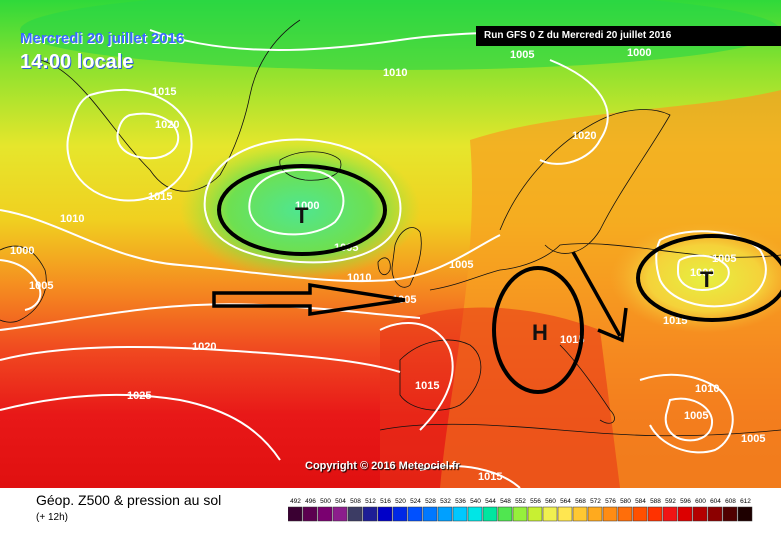  I want to click on green-north-shading, so click(400, 35).